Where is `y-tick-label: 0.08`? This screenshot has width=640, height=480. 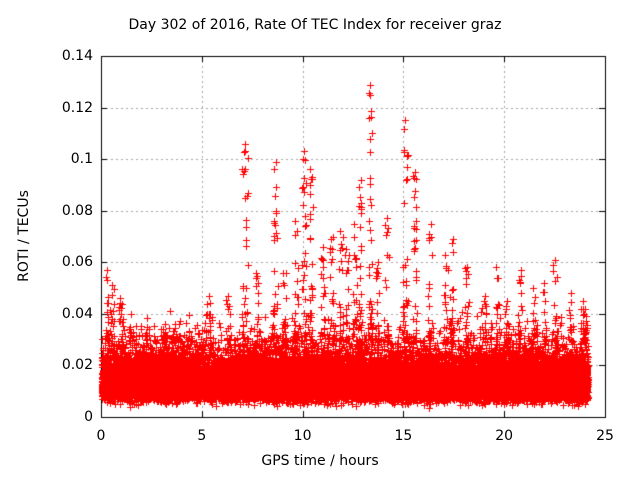
y-tick-label: 0.08 is located at coordinates (77, 210).